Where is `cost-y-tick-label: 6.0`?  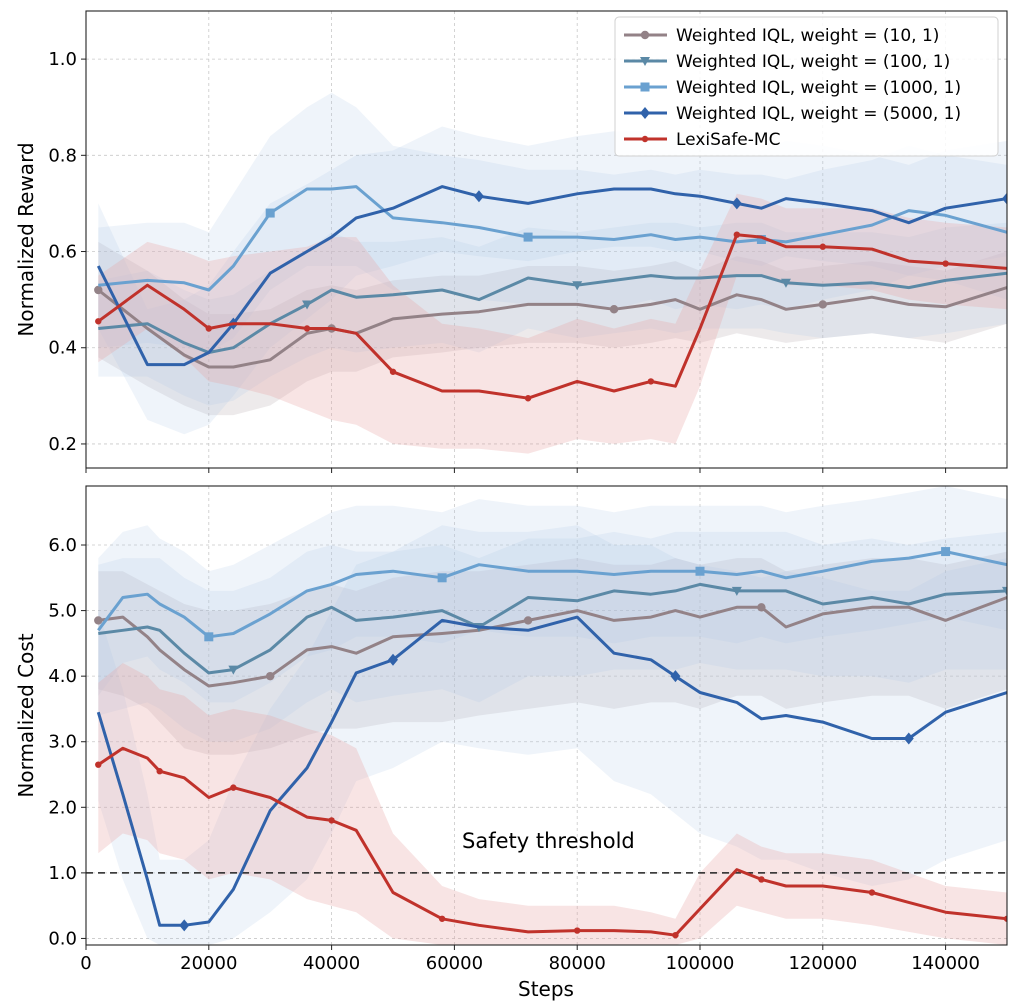 cost-y-tick-label: 6.0 is located at coordinates (62, 545).